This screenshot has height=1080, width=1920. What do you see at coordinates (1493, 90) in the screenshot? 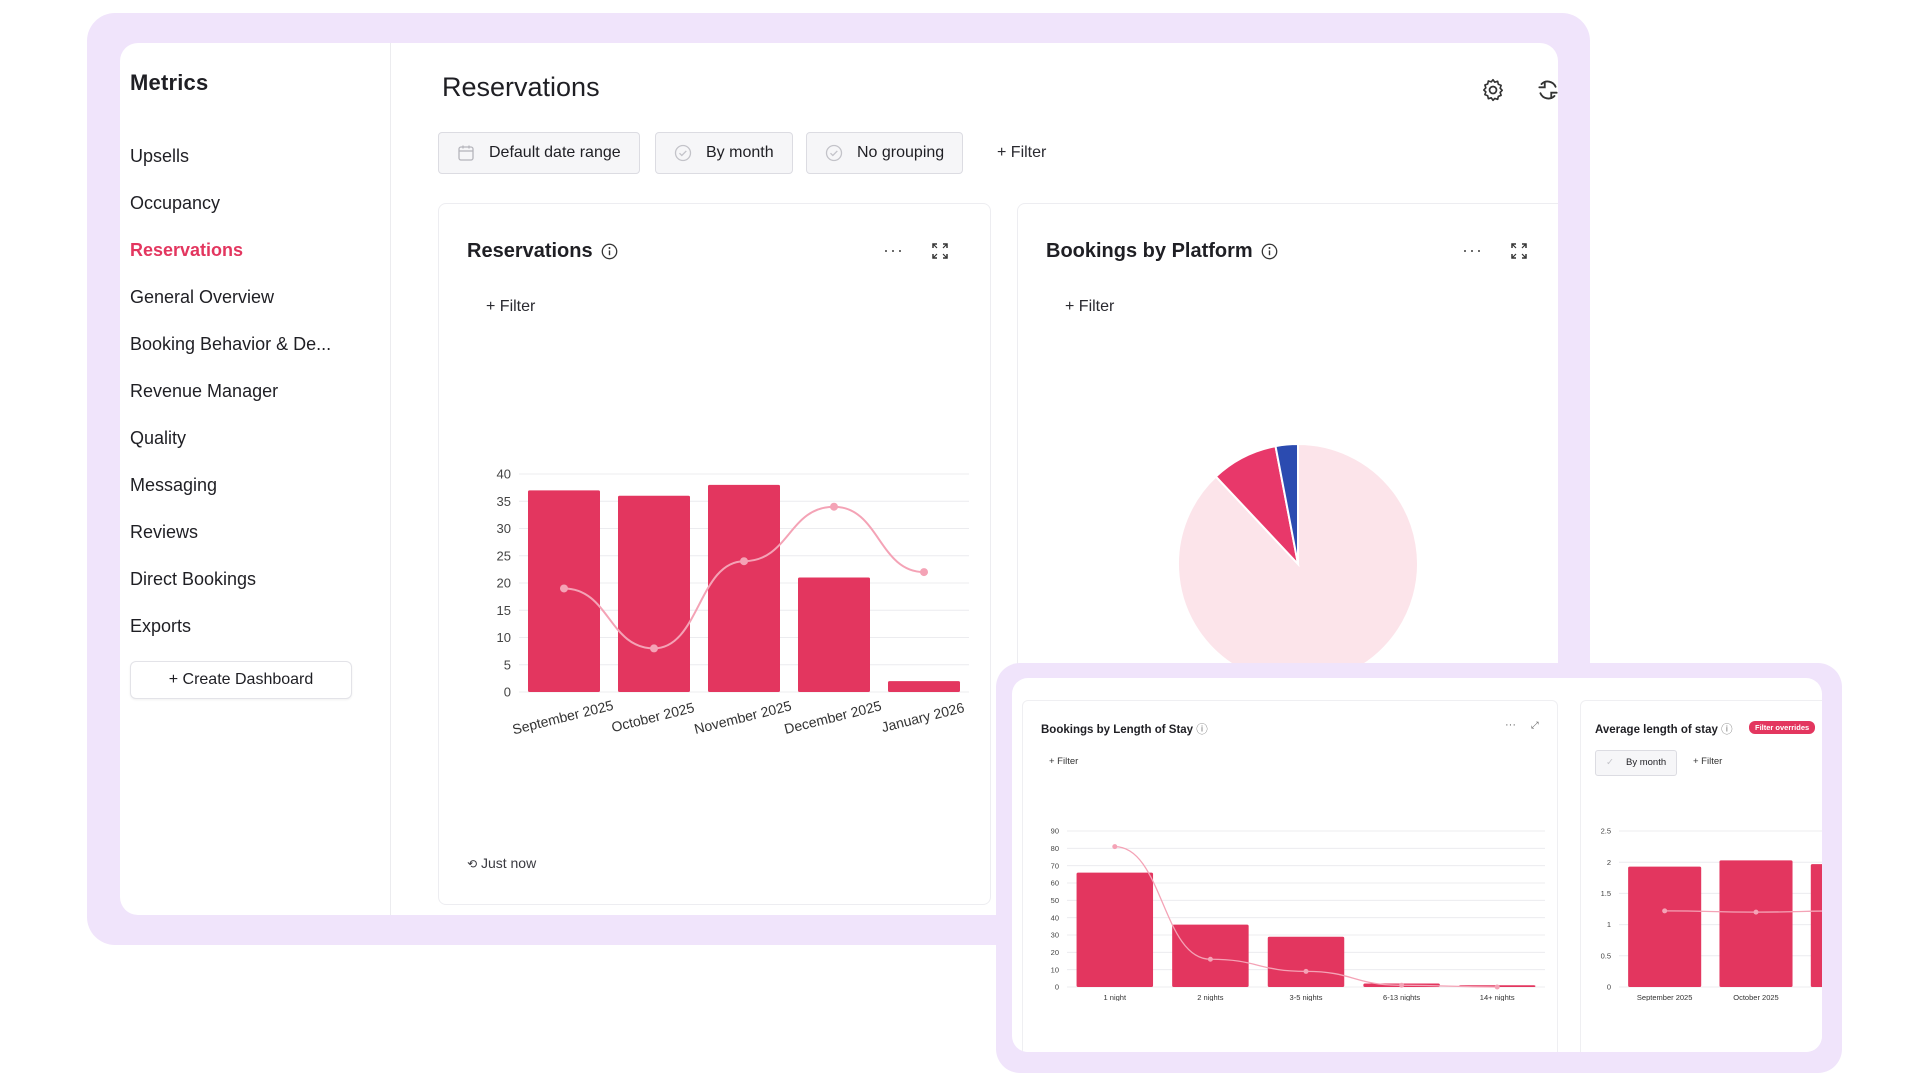
I see `gear-icon` at bounding box center [1493, 90].